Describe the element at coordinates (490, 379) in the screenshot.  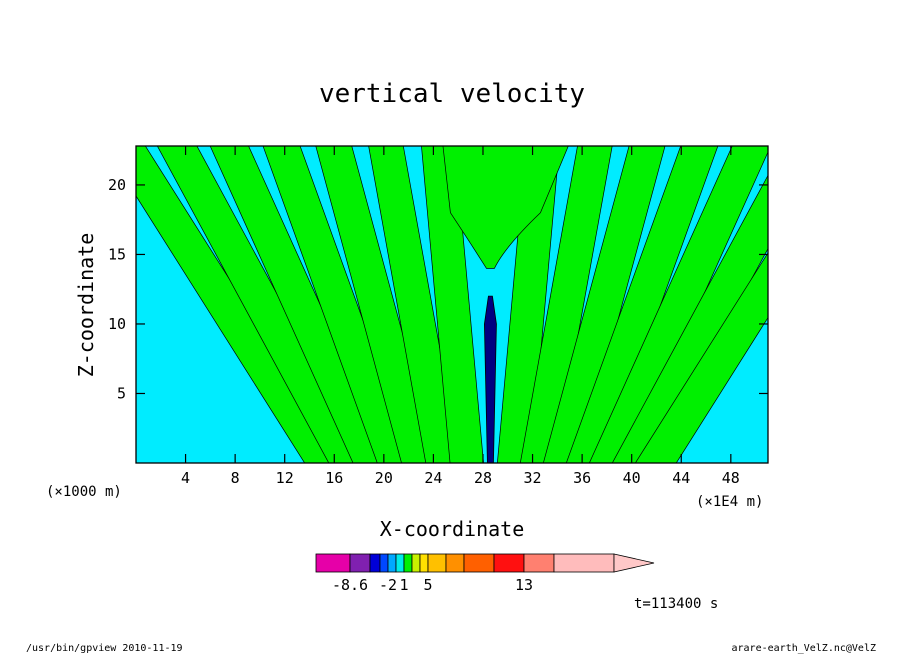
I see `plume-core` at that location.